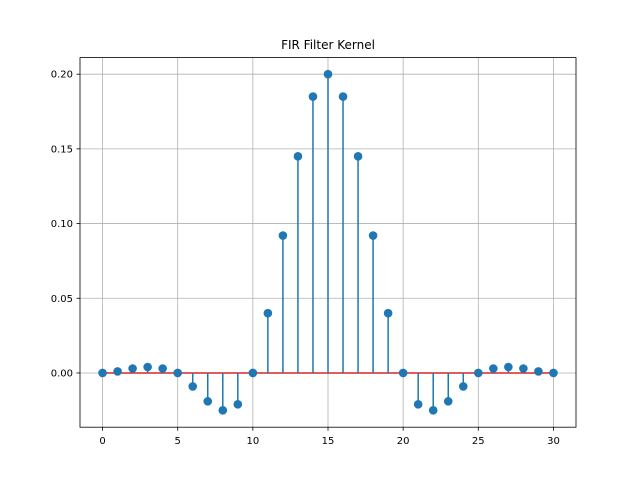 Image resolution: width=640 pixels, height=480 pixels. I want to click on x-tick-label-1: 5, so click(178, 441).